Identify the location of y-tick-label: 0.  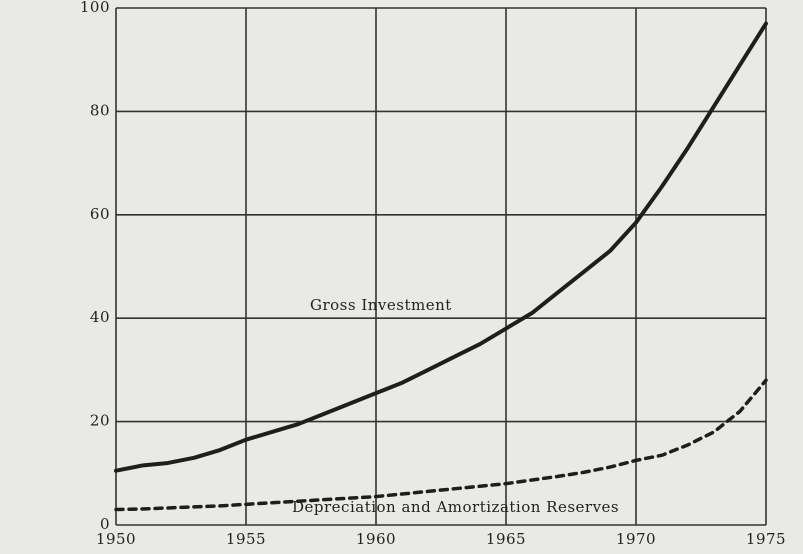
(105, 524).